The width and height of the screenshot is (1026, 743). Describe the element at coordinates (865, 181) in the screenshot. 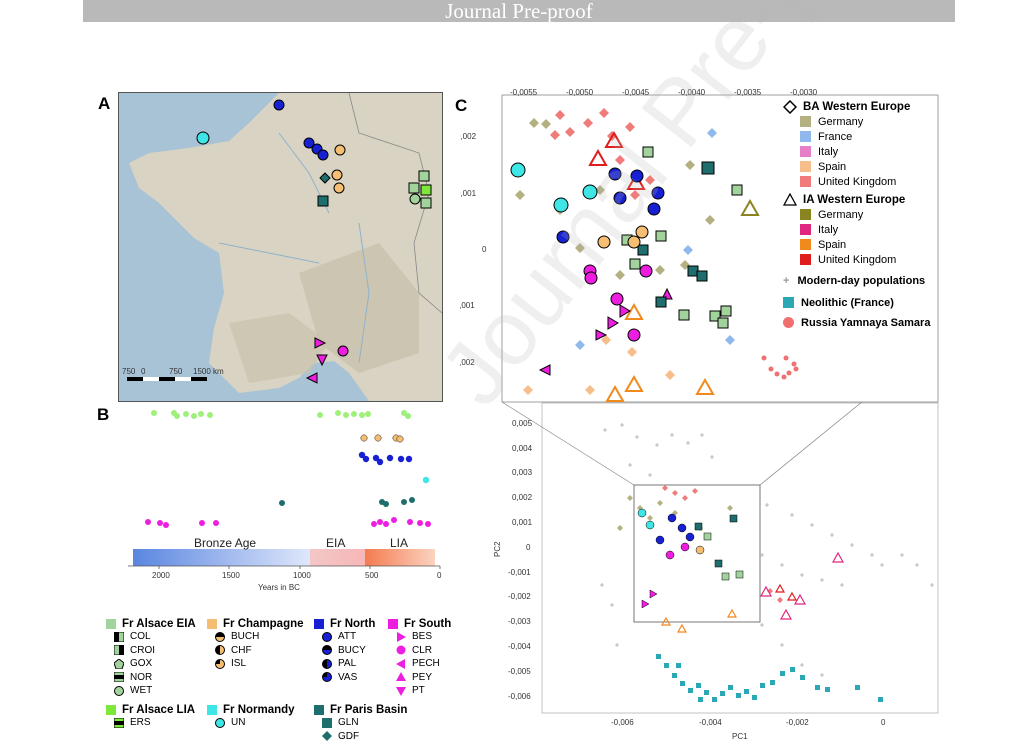

I see `legend-item: United Kingdom` at that location.